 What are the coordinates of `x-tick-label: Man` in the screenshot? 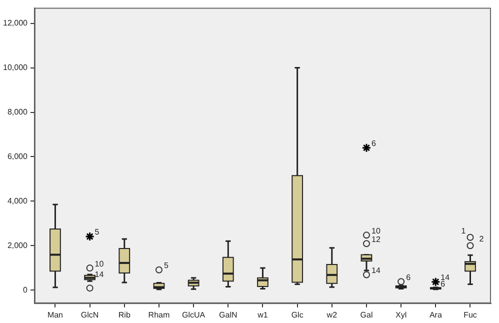 It's located at (55, 315).